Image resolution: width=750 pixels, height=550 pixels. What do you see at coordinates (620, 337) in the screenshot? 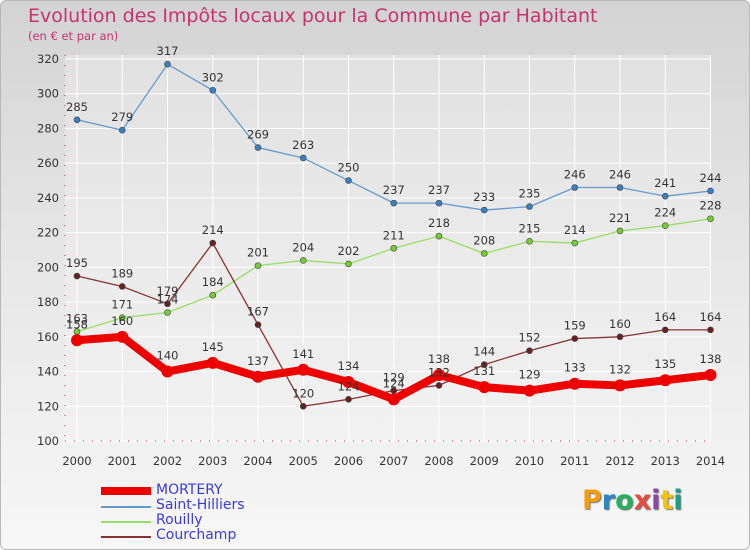
I see `data-point-courchamp-2012` at bounding box center [620, 337].